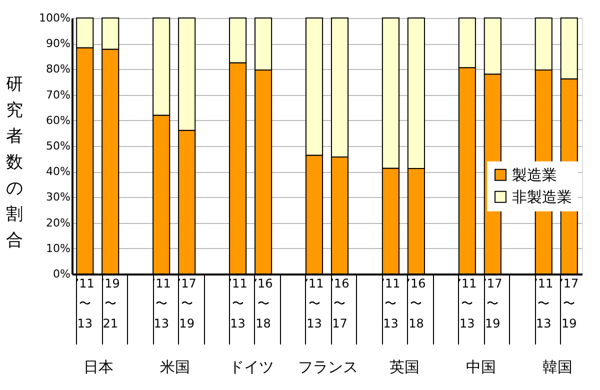 The width and height of the screenshot is (600, 390). What do you see at coordinates (58, 69) in the screenshot?
I see `y-tick-label: 80%` at bounding box center [58, 69].